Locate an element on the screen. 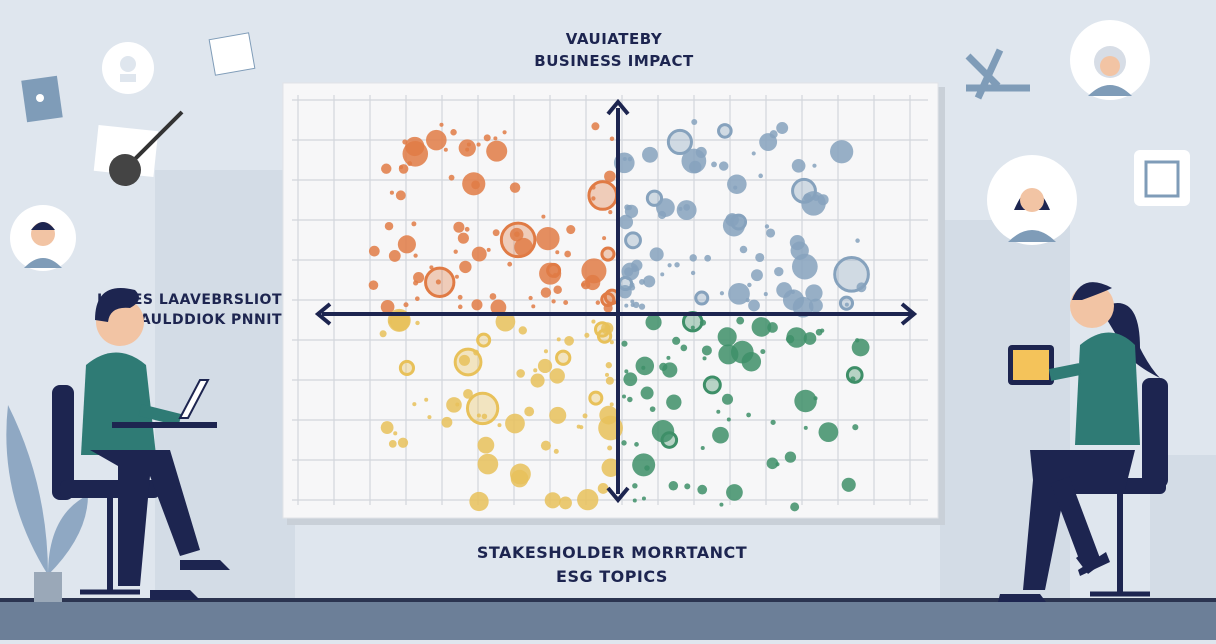 The image size is (1216, 644). avatar is located at coordinates (128, 68).